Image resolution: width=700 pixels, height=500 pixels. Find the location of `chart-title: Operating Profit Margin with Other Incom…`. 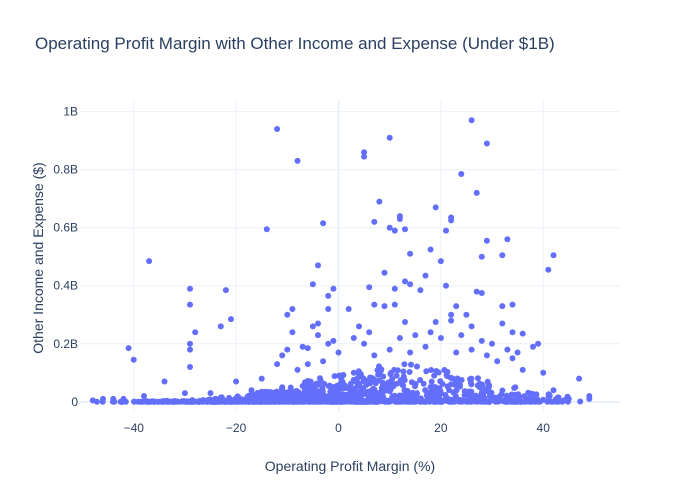

chart-title: Operating Profit Margin with Other Incom… is located at coordinates (295, 43).